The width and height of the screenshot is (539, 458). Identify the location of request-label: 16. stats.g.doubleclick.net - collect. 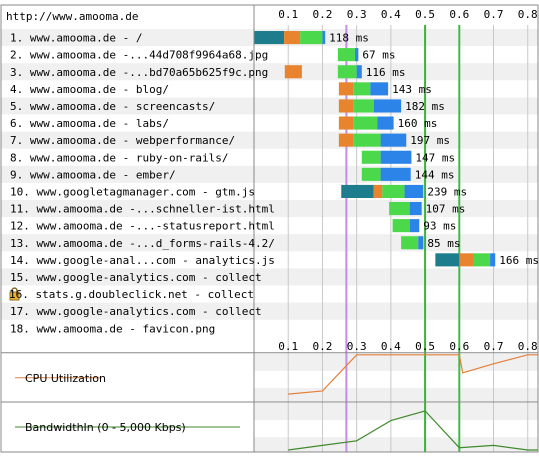
(131, 294).